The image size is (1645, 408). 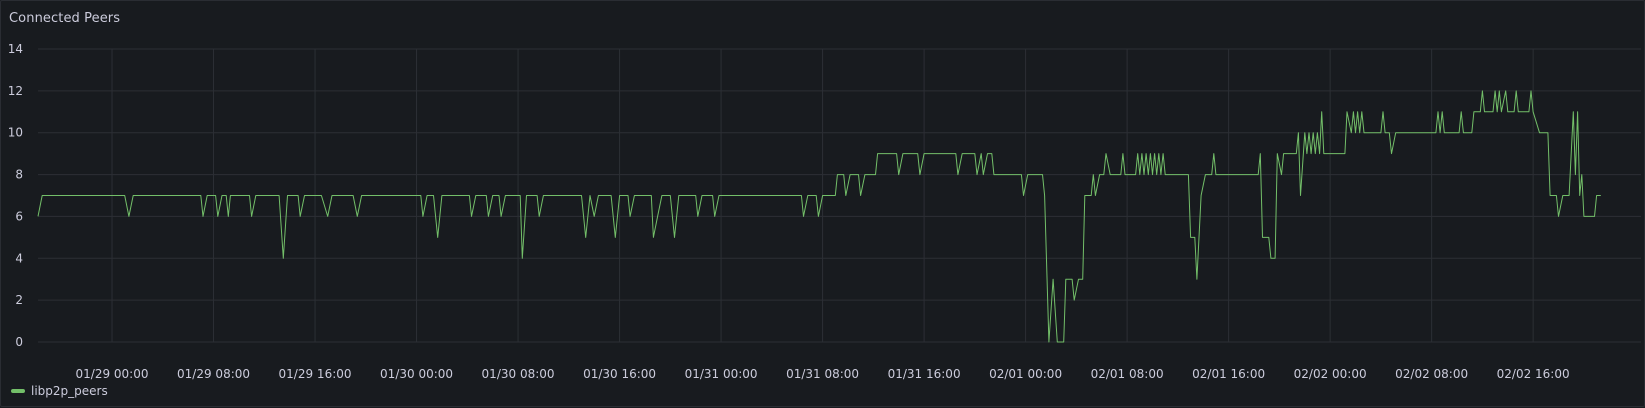 I want to click on x-tick-label: 01/31 00:00, so click(x=721, y=374).